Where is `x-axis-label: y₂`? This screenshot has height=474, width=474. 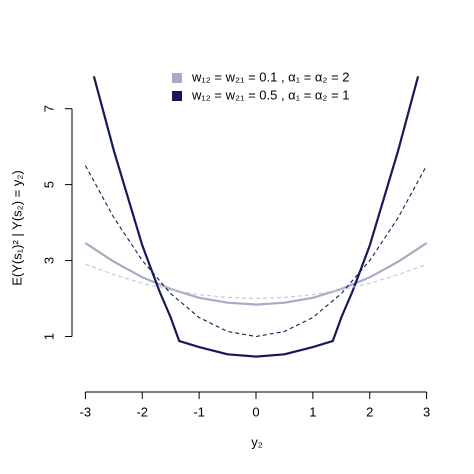
x-axis-label: y₂ is located at coordinates (257, 441).